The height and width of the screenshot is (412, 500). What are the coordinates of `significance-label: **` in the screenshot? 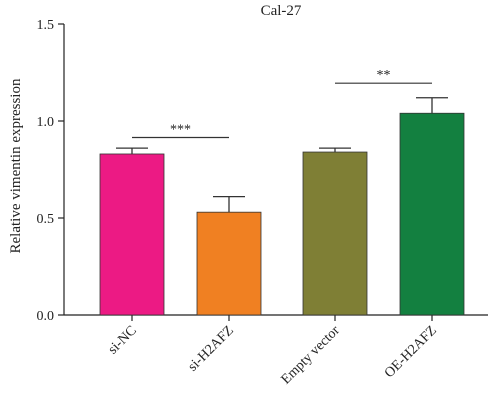 It's located at (384, 75).